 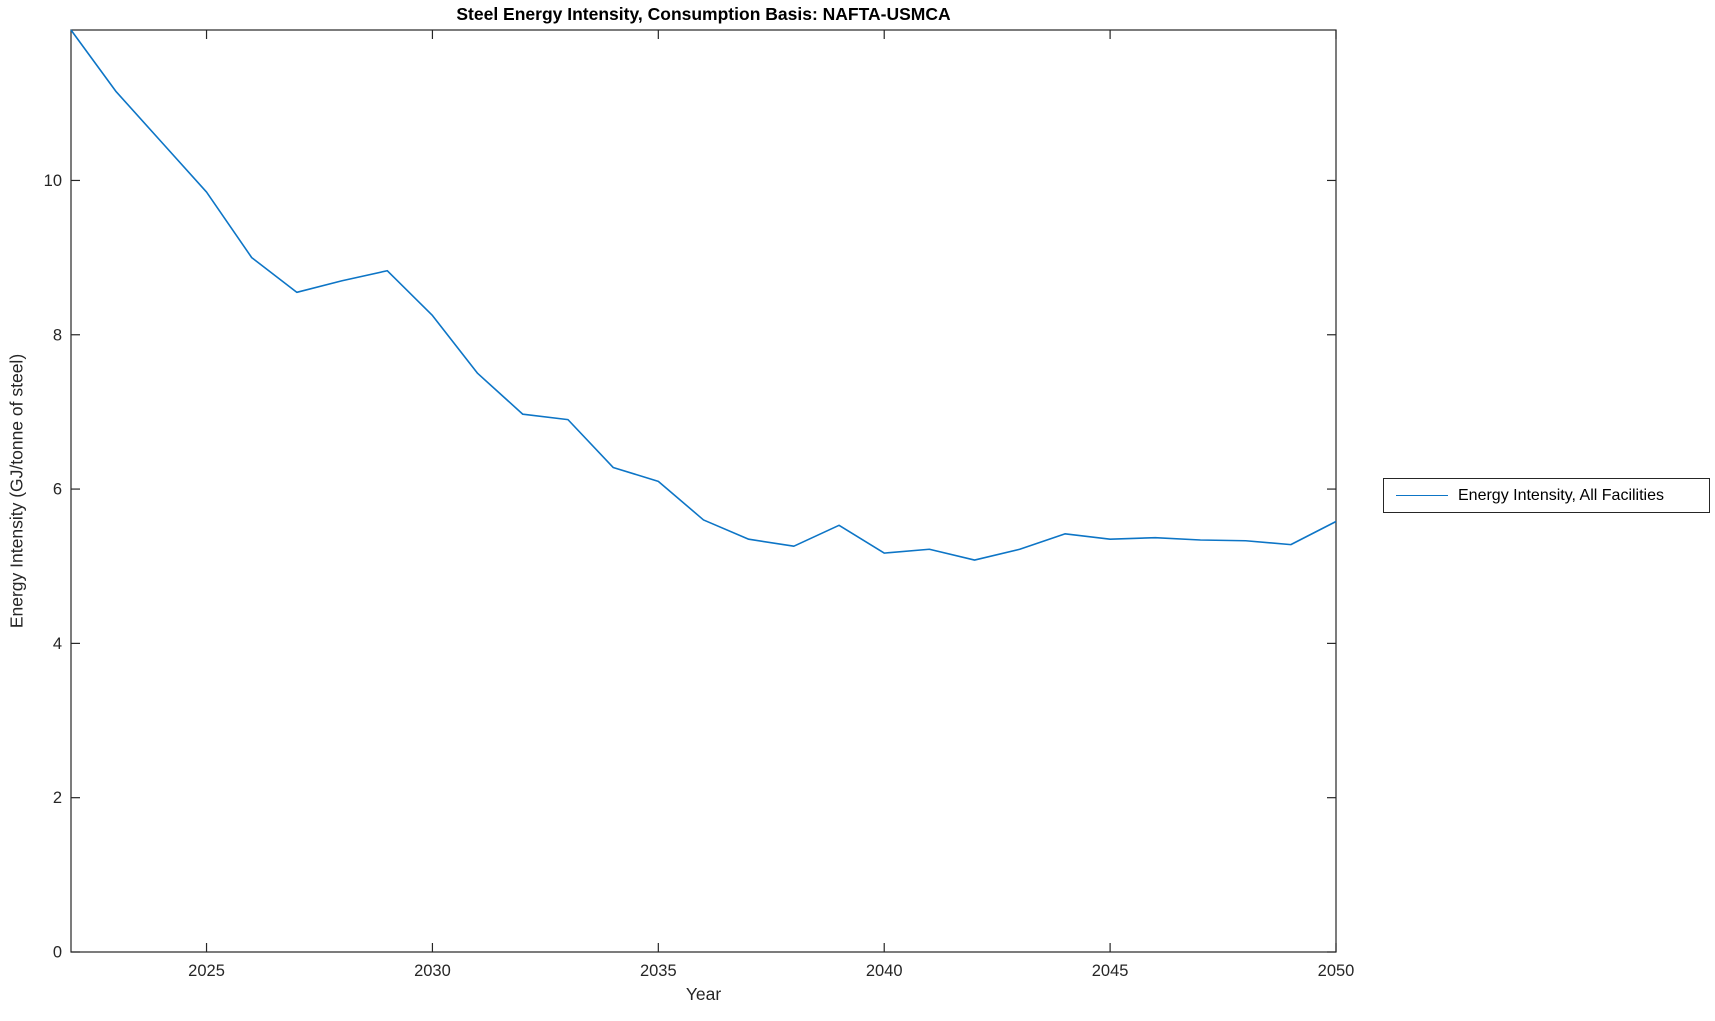 I want to click on y-axis-label: Energy Intensity (GJ/tonne of steel), so click(x=16, y=491).